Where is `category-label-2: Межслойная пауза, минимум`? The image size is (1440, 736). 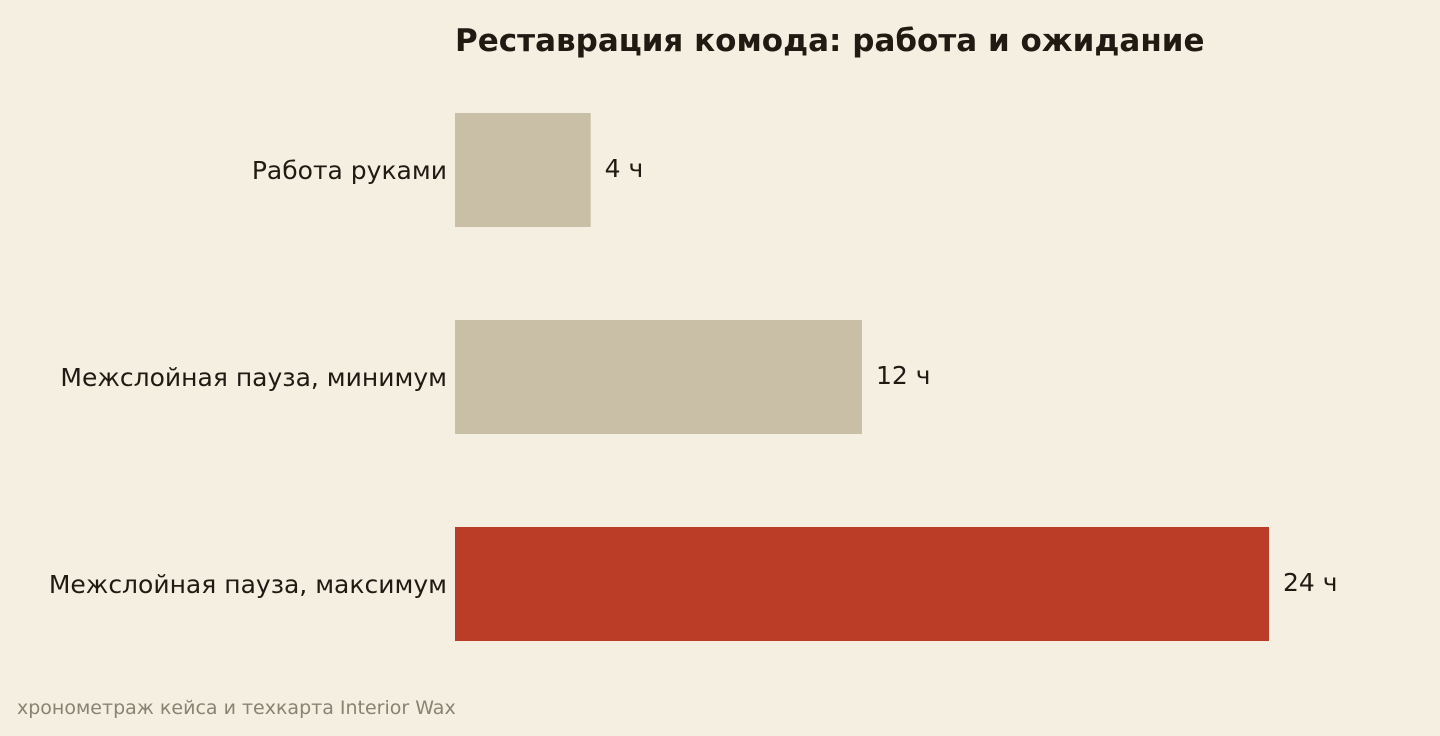 category-label-2: Межслойная пауза, минимум is located at coordinates (253, 377).